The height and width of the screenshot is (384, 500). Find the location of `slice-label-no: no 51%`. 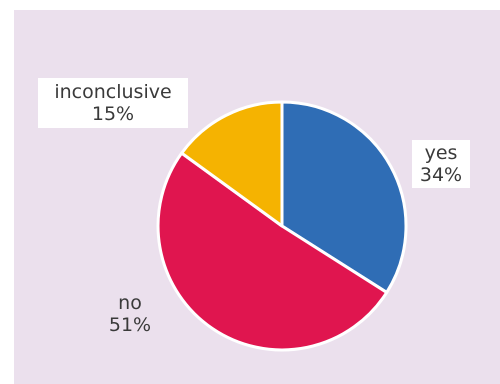

slice-label-no: no 51% is located at coordinates (130, 314).